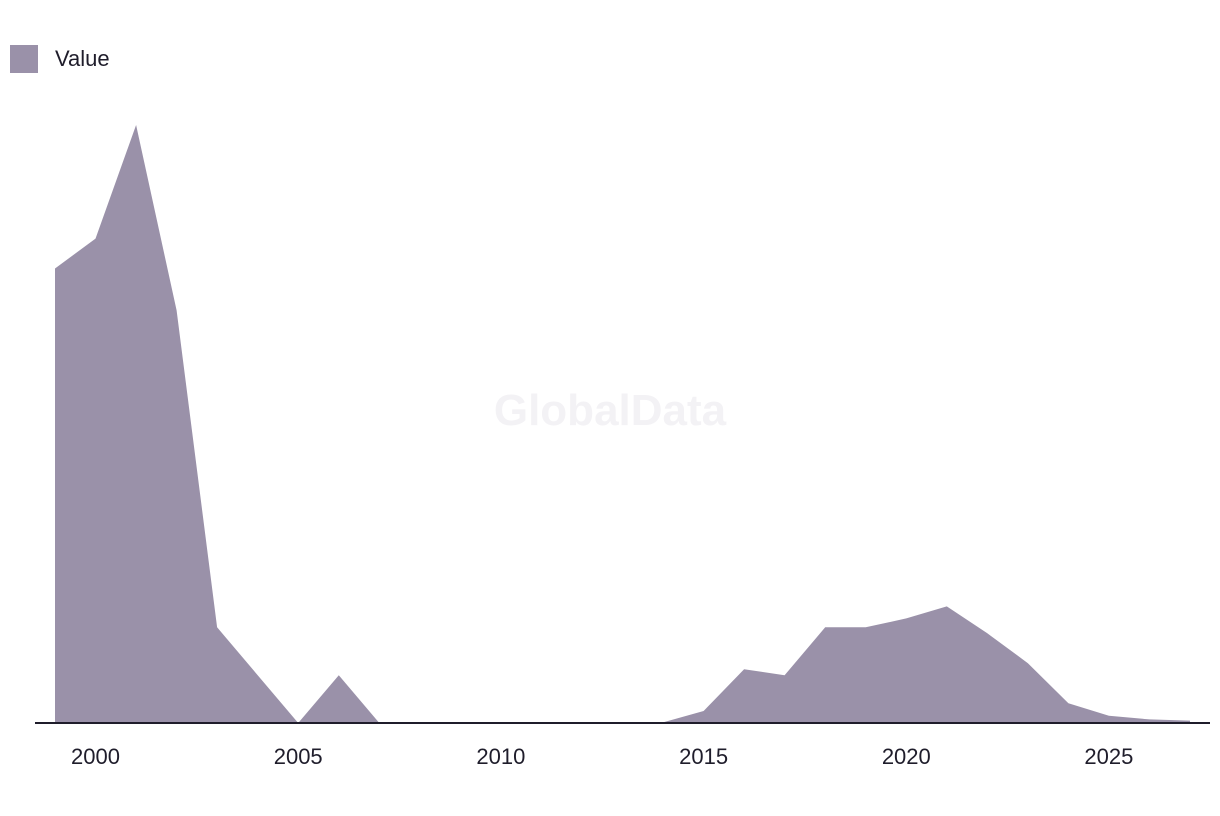 The image size is (1220, 816). Describe the element at coordinates (610, 410) in the screenshot. I see `watermark: GlobalData` at that location.